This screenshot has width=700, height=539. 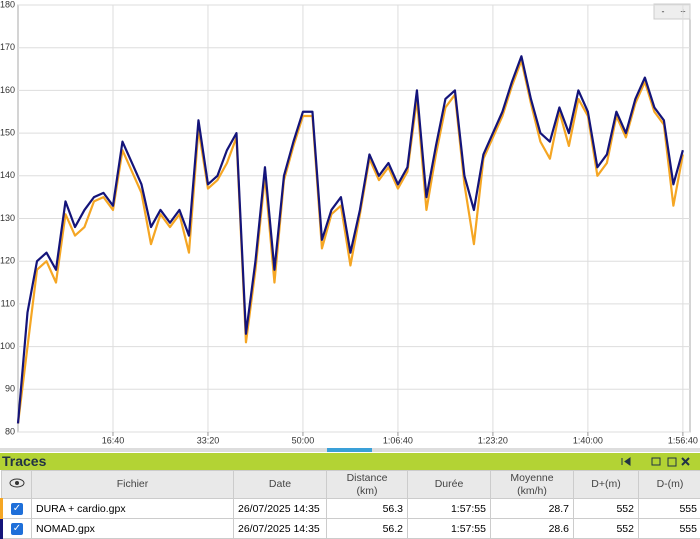 I want to click on cell: 28.7, so click(x=532, y=509).